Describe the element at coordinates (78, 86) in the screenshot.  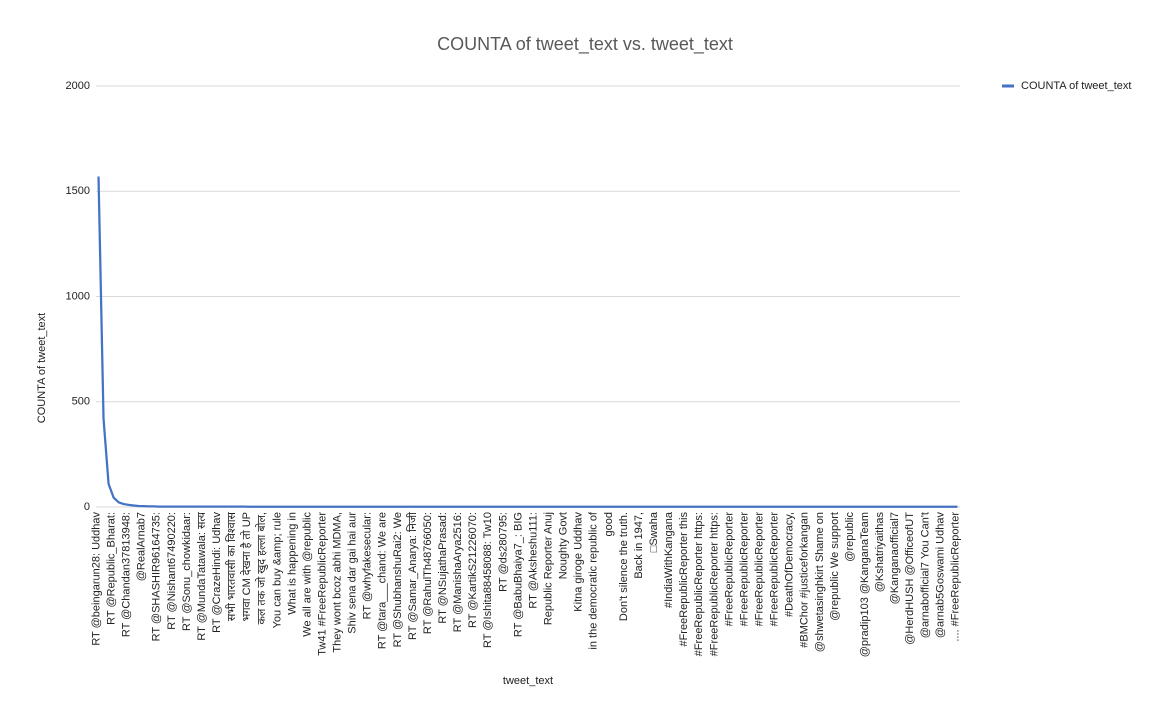
I see `y-tick-label: 2000` at that location.